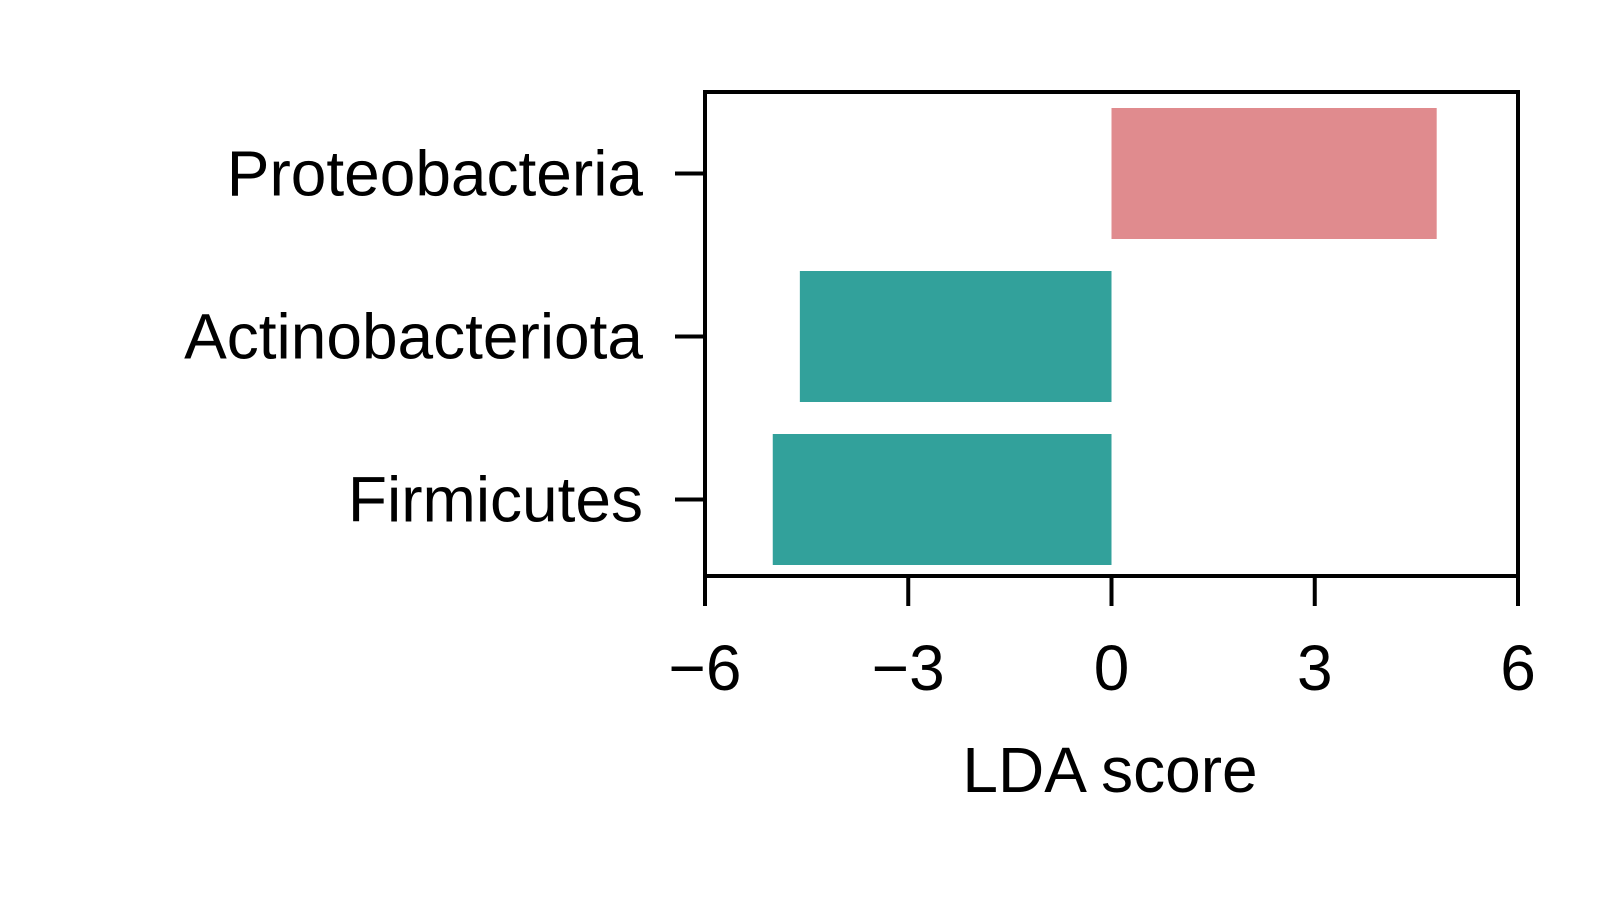 Image resolution: width=1620 pixels, height=905 pixels. Describe the element at coordinates (1109, 770) in the screenshot. I see `x-axis-label: LDA score` at that location.